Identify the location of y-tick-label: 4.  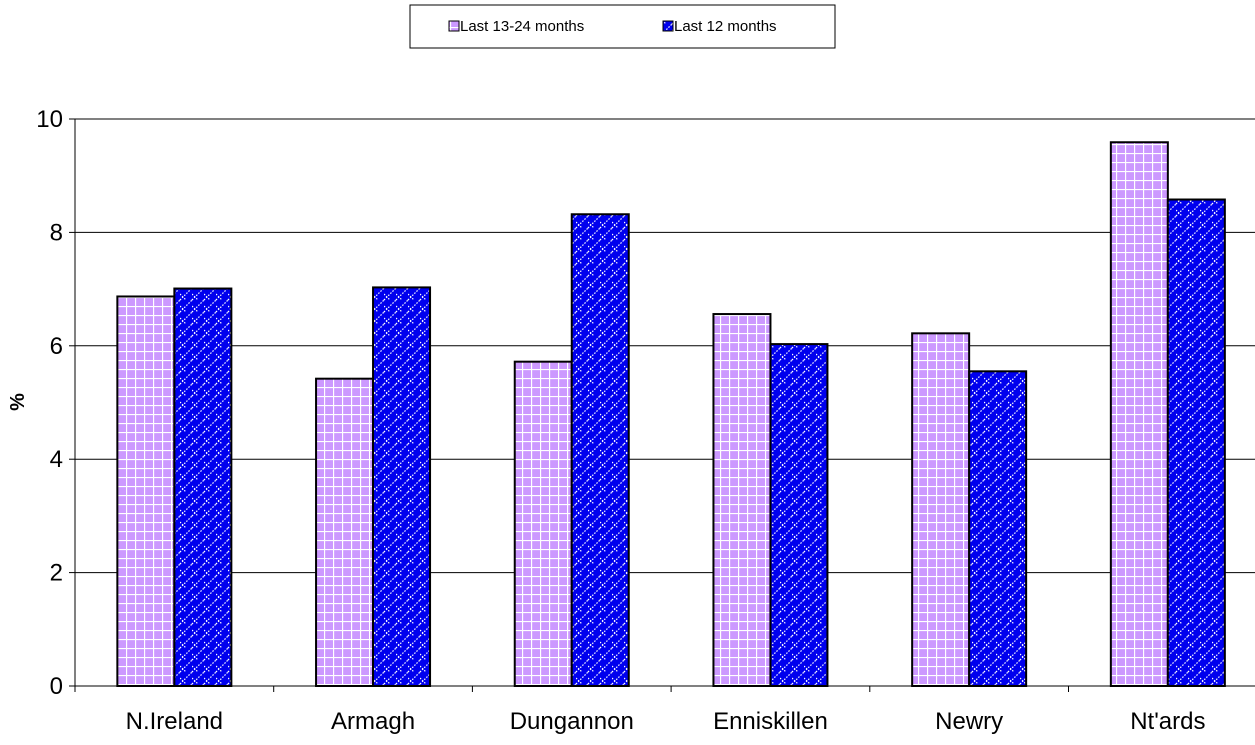
(56, 459).